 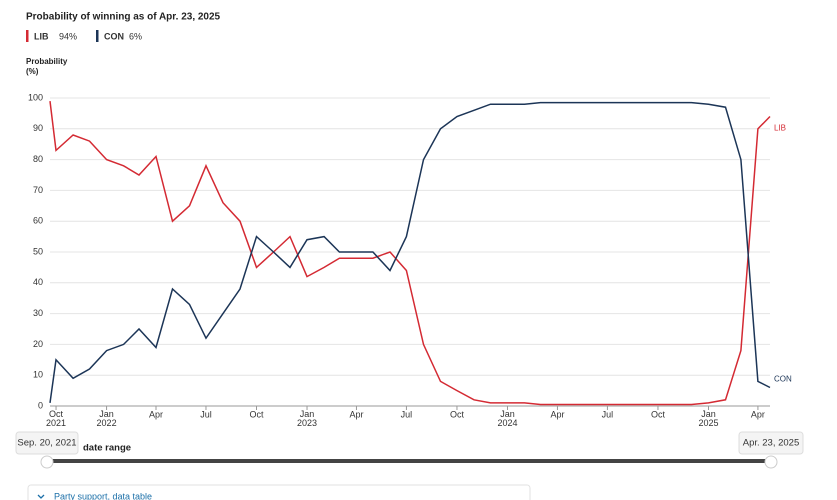 I want to click on range-end: Apr. 23, 2025, so click(x=771, y=443).